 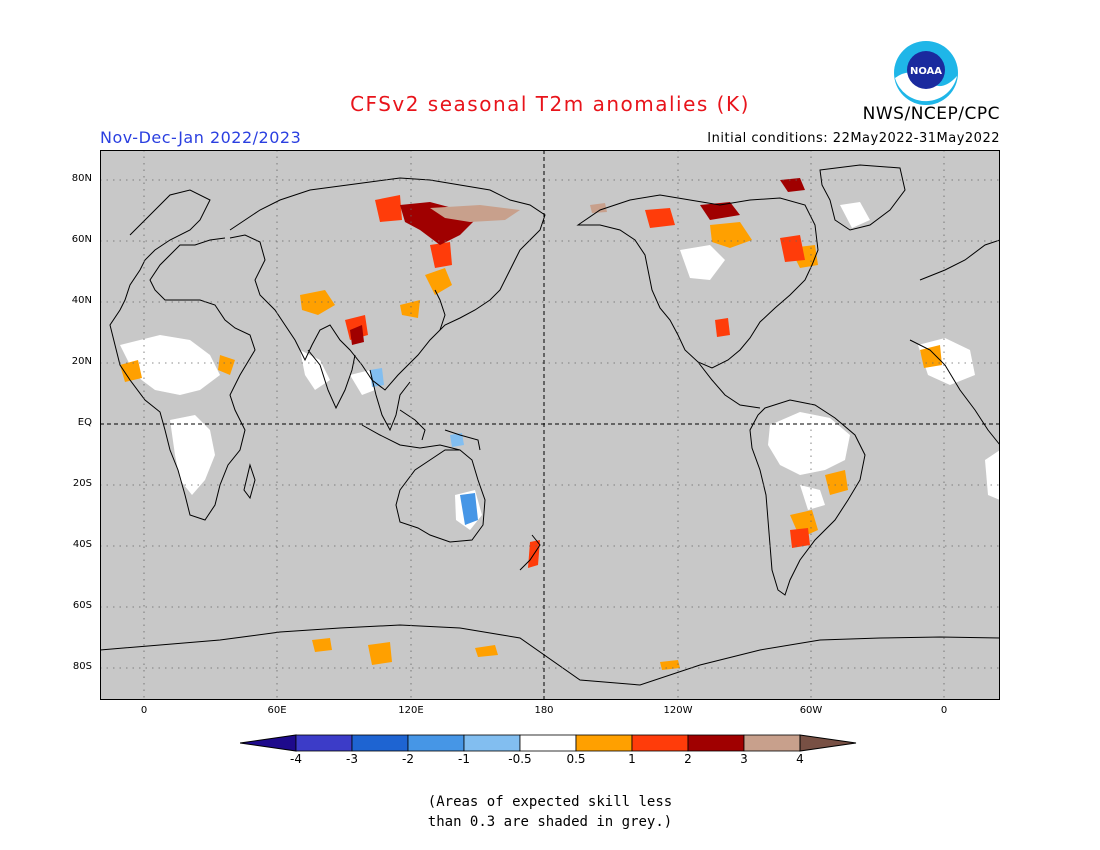 What do you see at coordinates (931, 114) in the screenshot?
I see `agency-label: NWS/NCEP/CPC` at bounding box center [931, 114].